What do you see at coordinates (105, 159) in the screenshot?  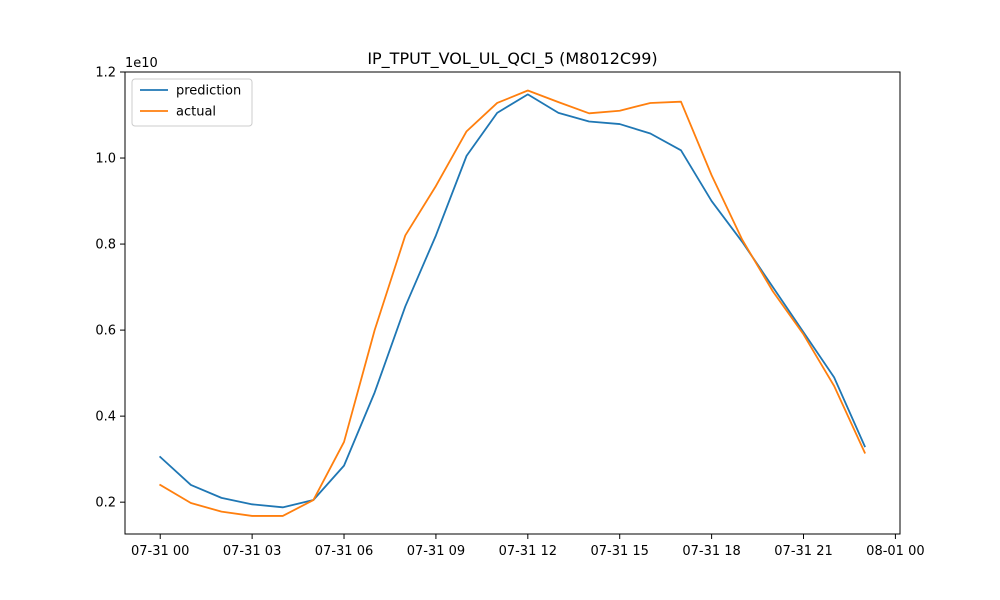 I see `y-tick-label: 1.0` at bounding box center [105, 159].